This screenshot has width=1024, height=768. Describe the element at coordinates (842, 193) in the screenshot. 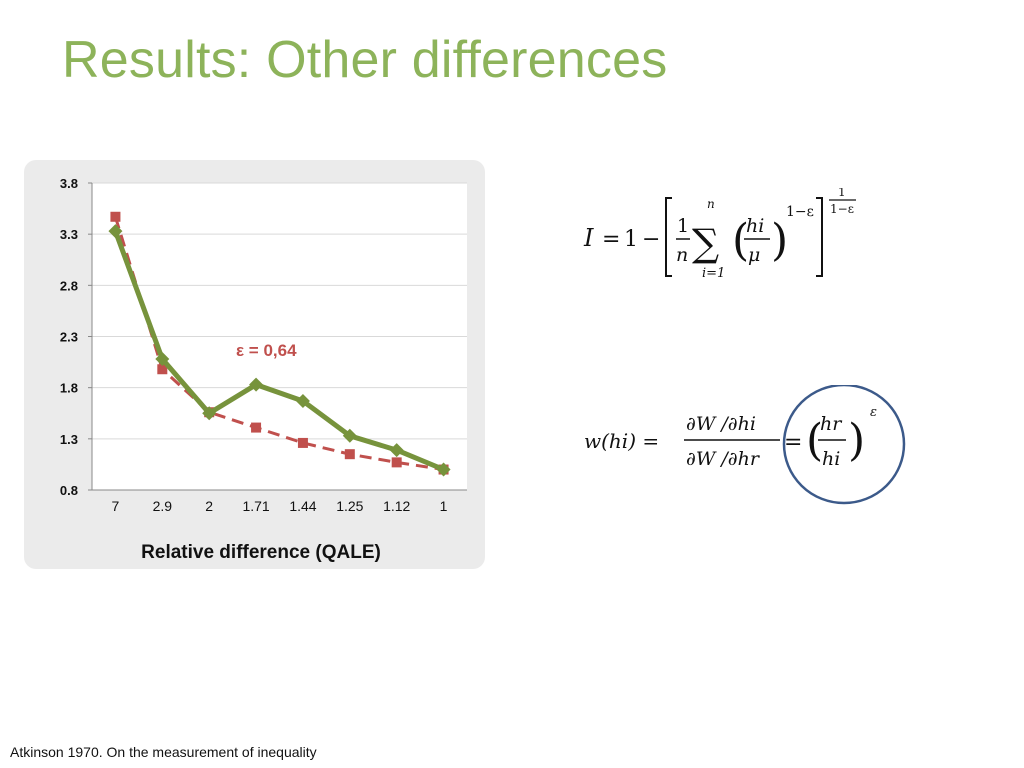

I see `outer-exp-num: 1` at that location.